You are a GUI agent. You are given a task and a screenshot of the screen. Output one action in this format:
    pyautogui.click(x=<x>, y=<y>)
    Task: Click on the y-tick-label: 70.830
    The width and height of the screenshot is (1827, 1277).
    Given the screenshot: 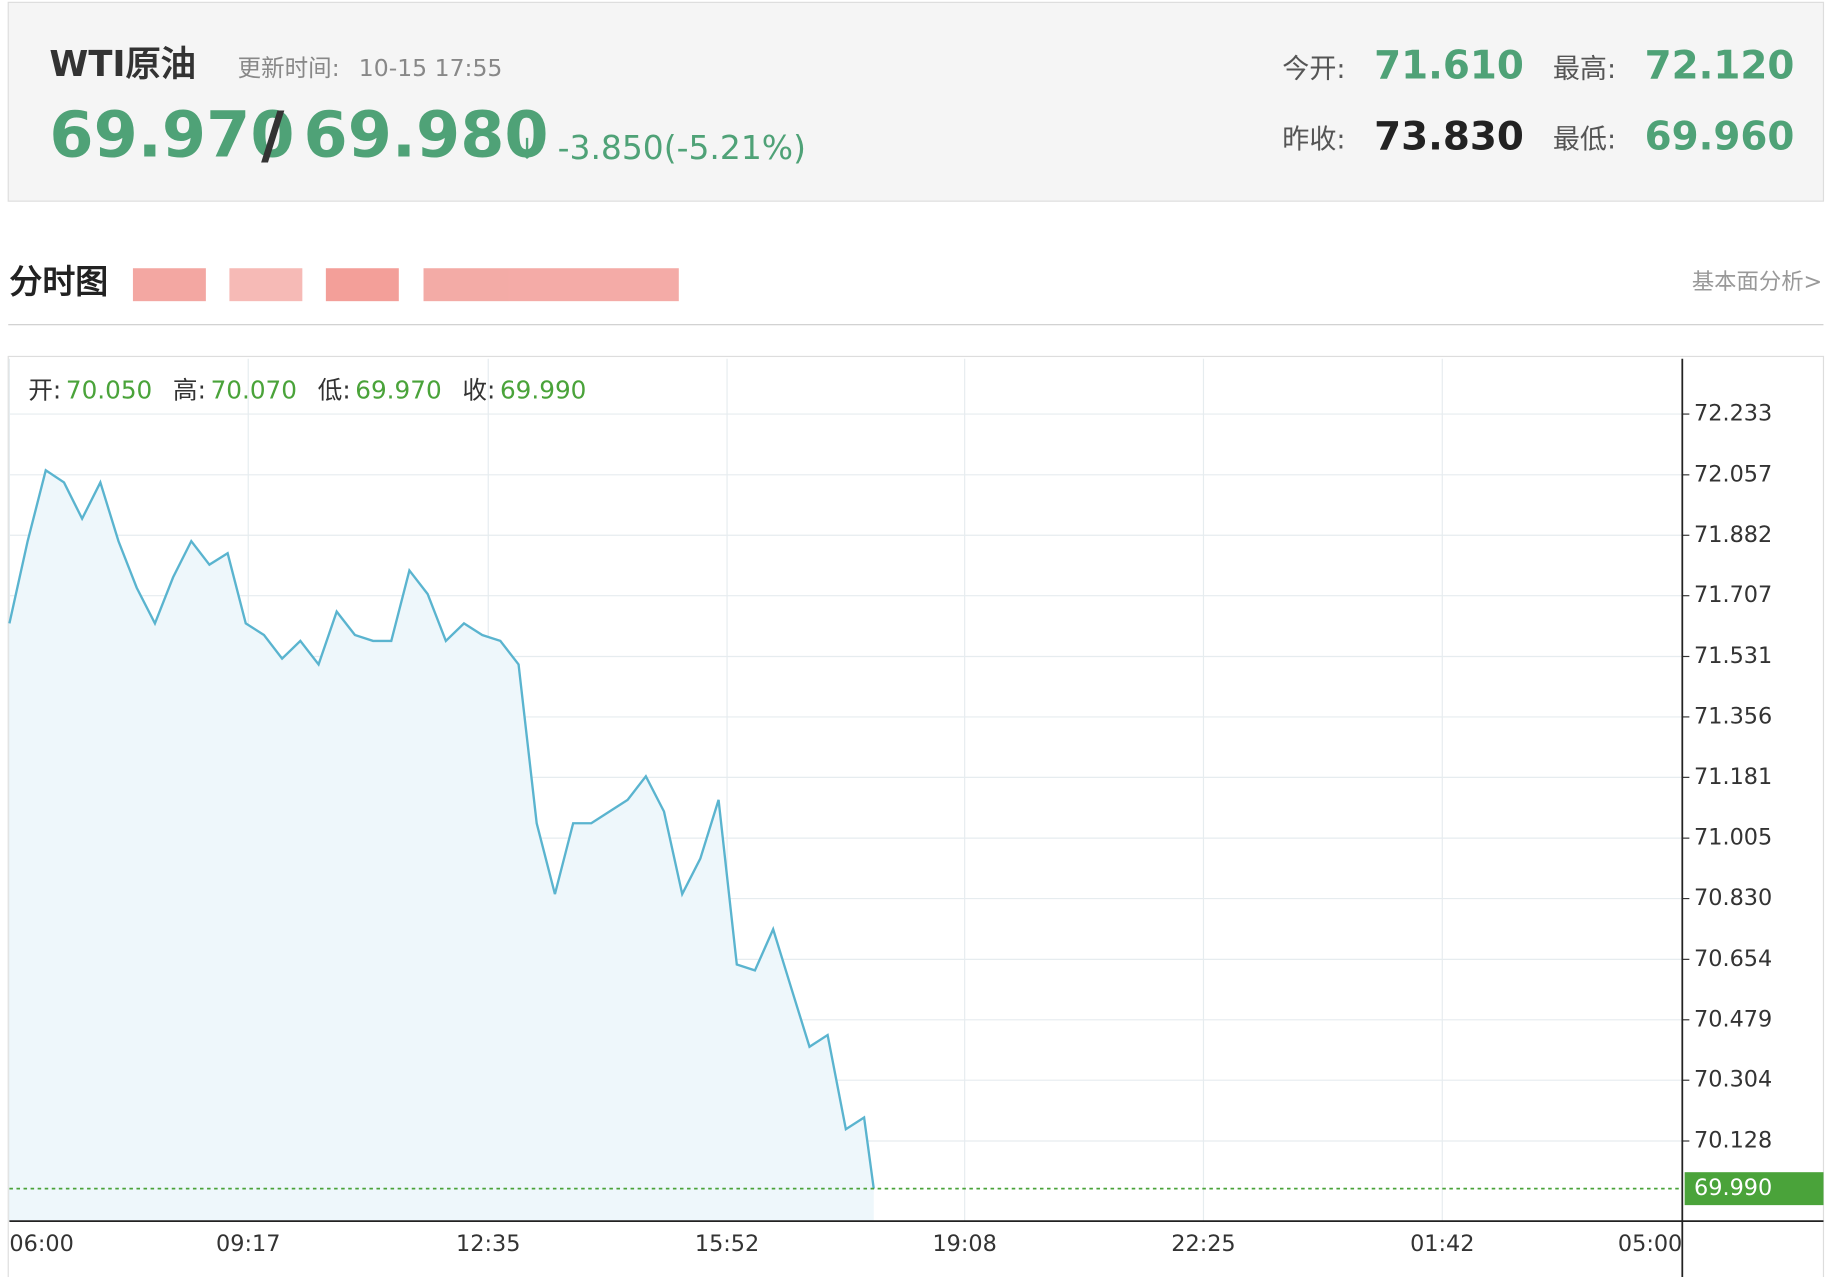 What is the action you would take?
    pyautogui.click(x=1733, y=898)
    